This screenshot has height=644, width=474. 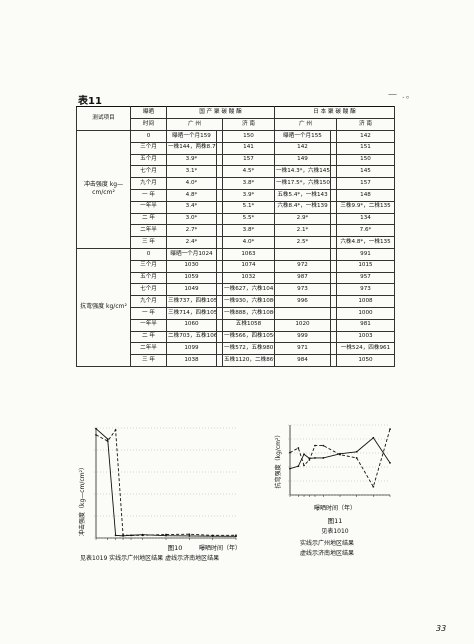 I want to click on figure-label: 图10, so click(x=175, y=548).